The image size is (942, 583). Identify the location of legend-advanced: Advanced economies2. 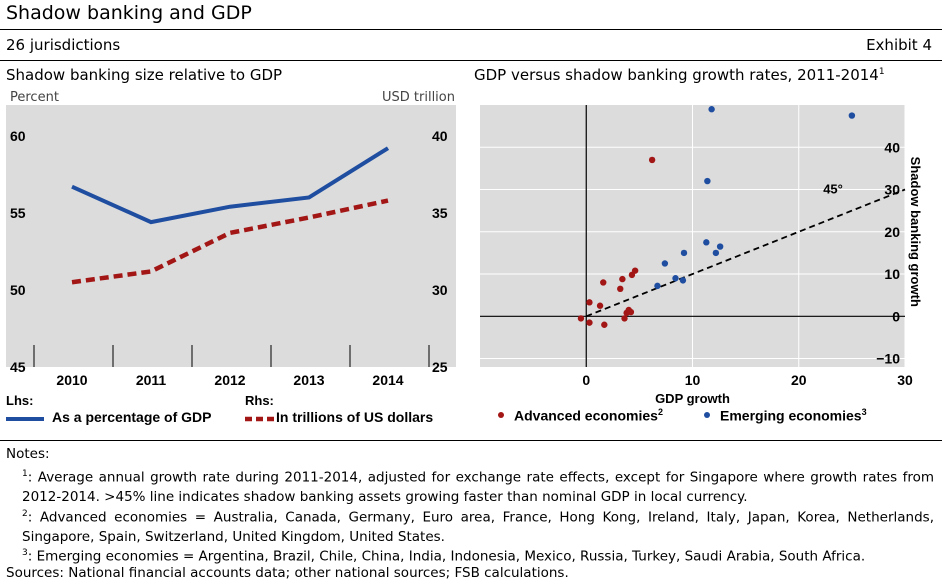
(588, 415).